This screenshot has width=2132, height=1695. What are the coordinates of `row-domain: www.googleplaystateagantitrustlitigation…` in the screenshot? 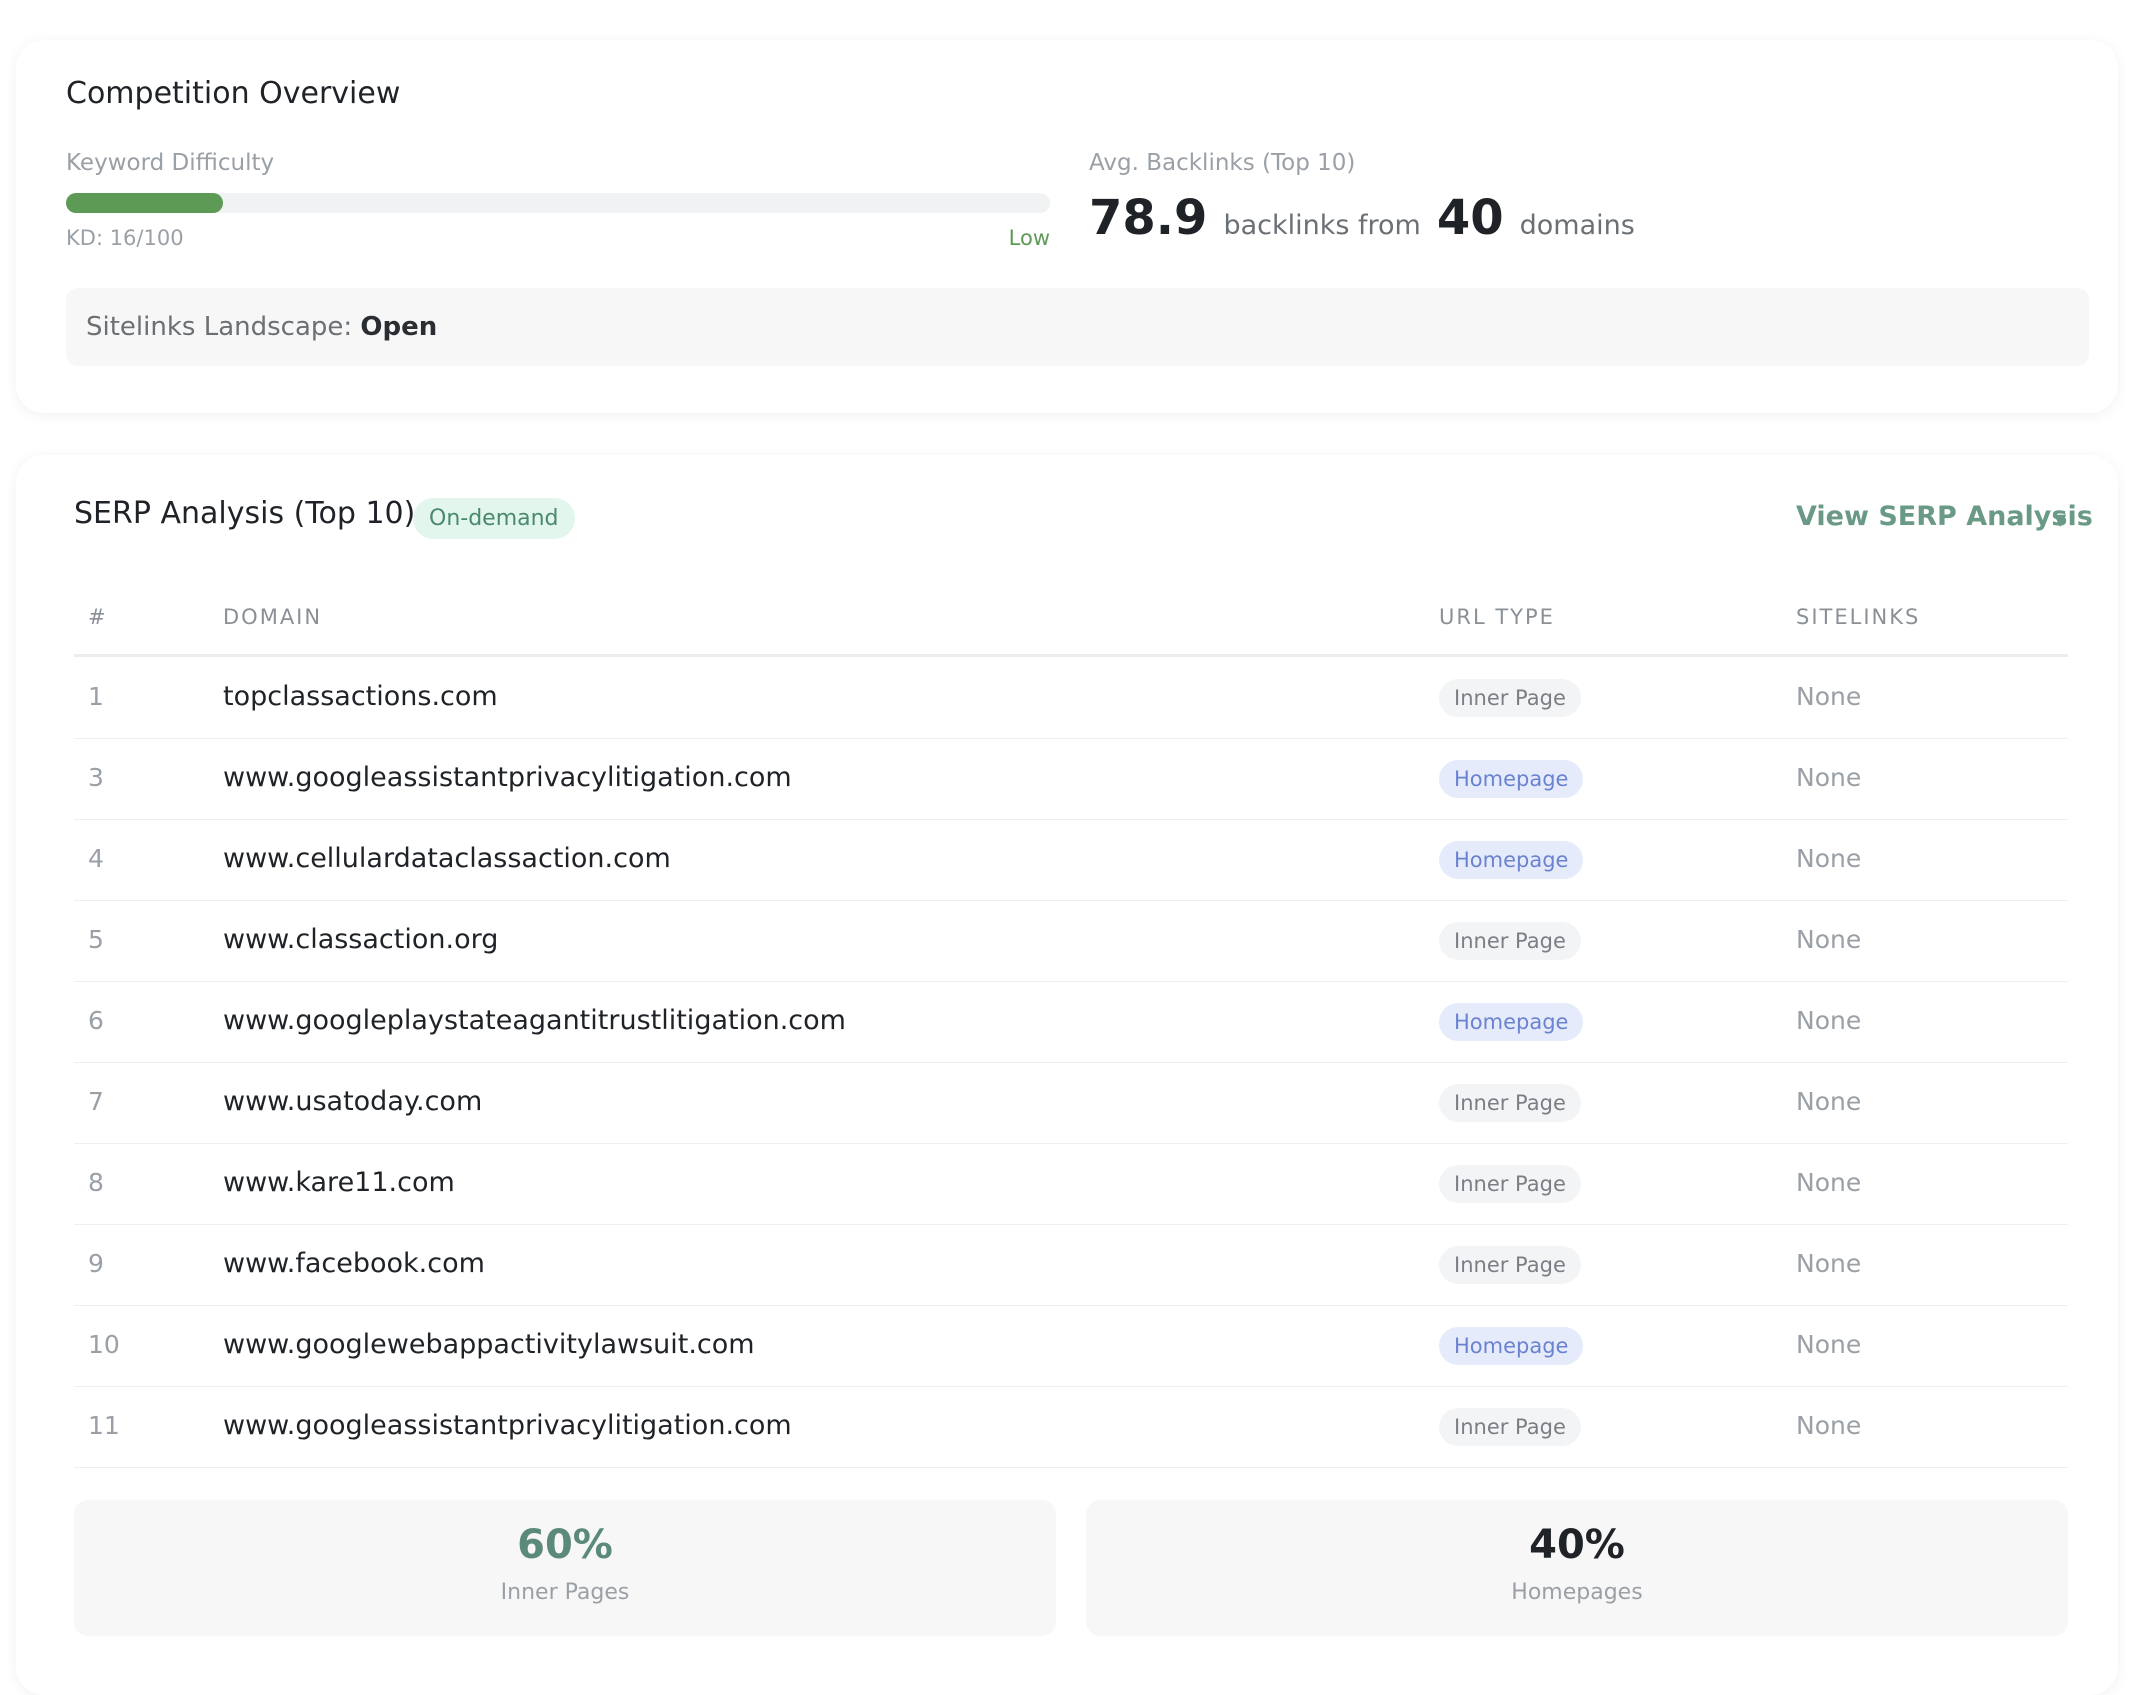 It's located at (534, 1020).